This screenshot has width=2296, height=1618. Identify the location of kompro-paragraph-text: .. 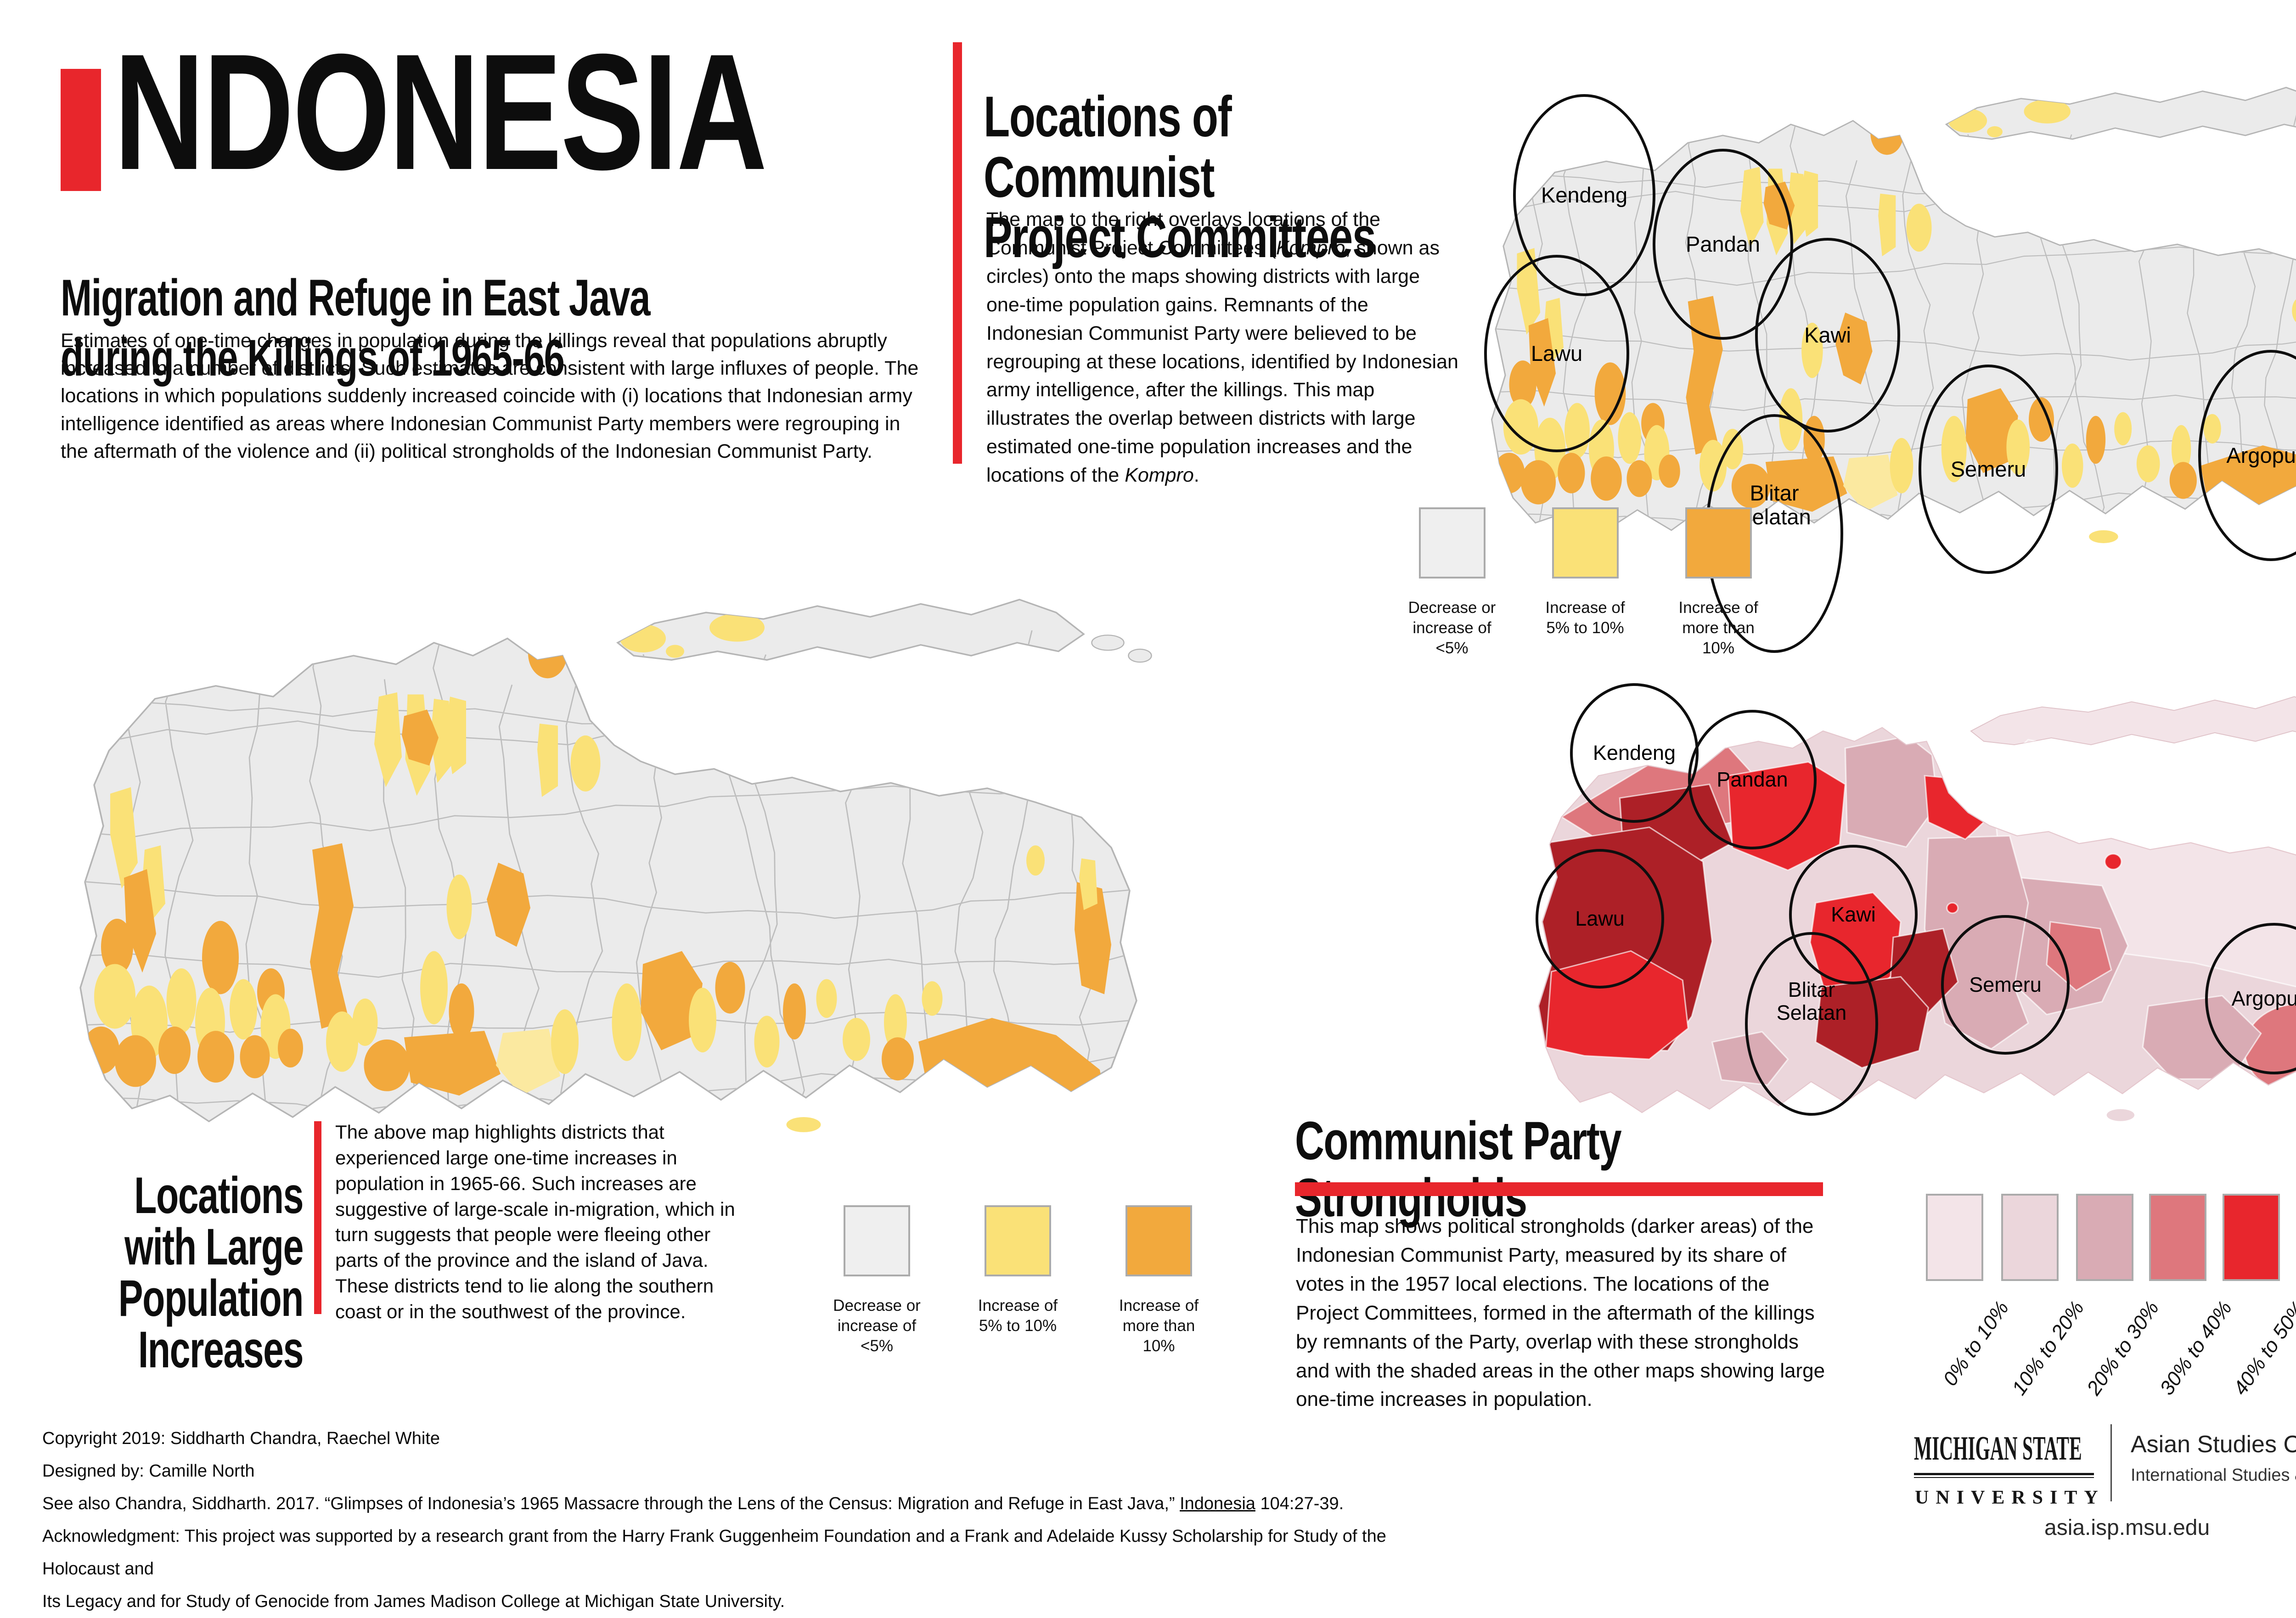
(1196, 475).